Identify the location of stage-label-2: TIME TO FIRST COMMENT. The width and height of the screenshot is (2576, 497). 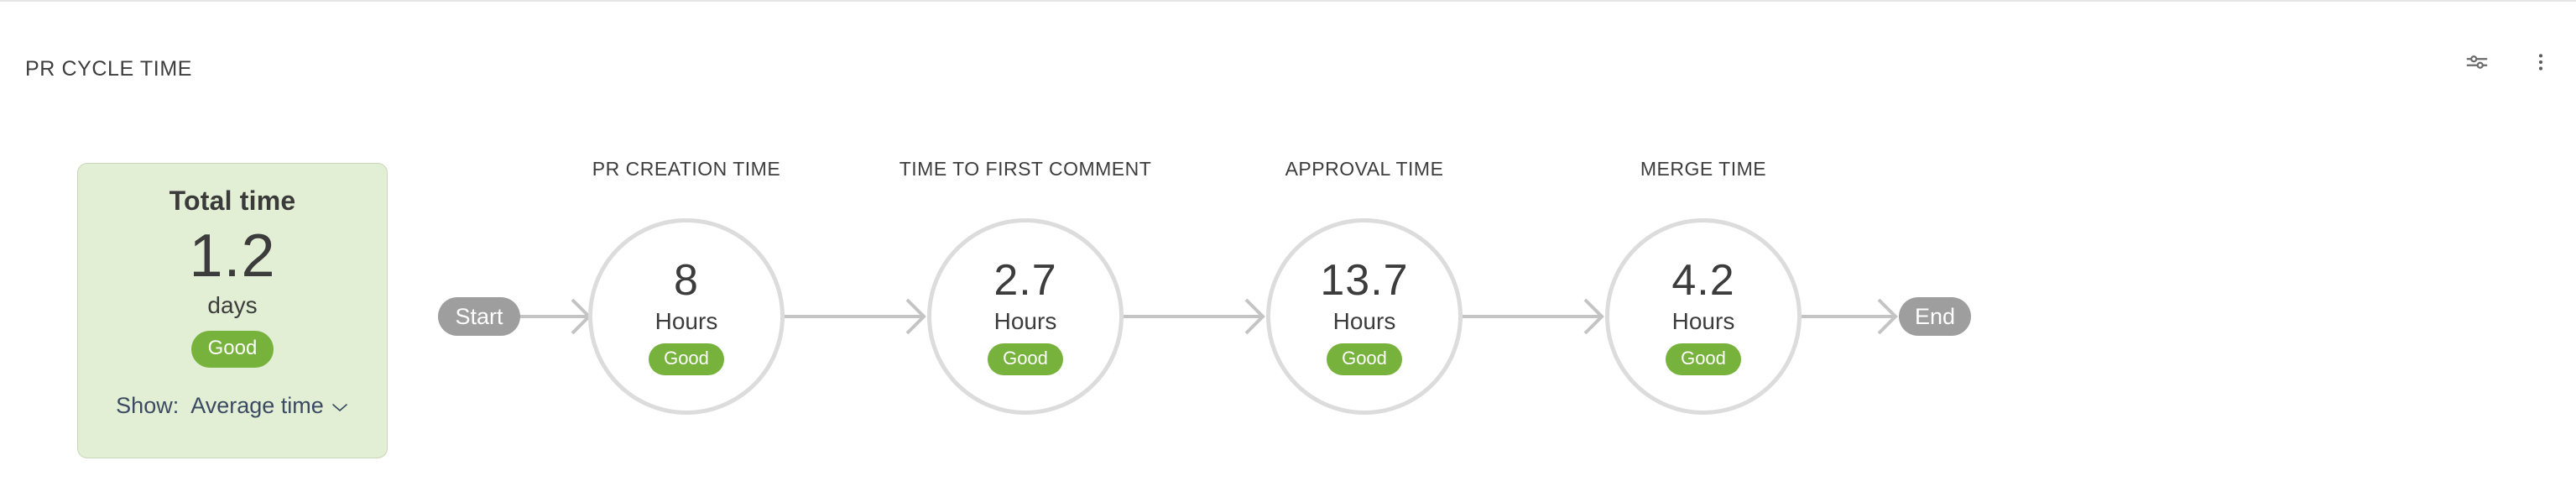
(1025, 169).